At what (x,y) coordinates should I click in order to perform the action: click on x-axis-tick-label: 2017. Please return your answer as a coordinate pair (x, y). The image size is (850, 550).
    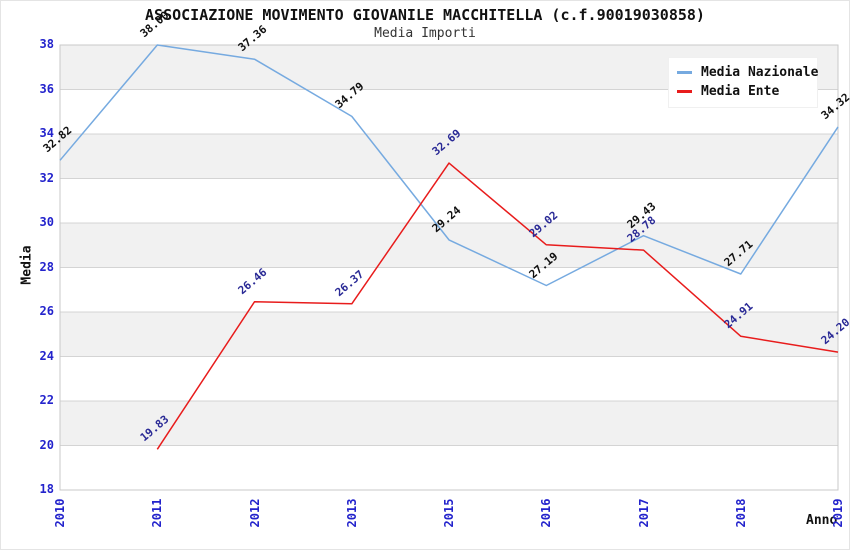
    Looking at the image, I should click on (643, 513).